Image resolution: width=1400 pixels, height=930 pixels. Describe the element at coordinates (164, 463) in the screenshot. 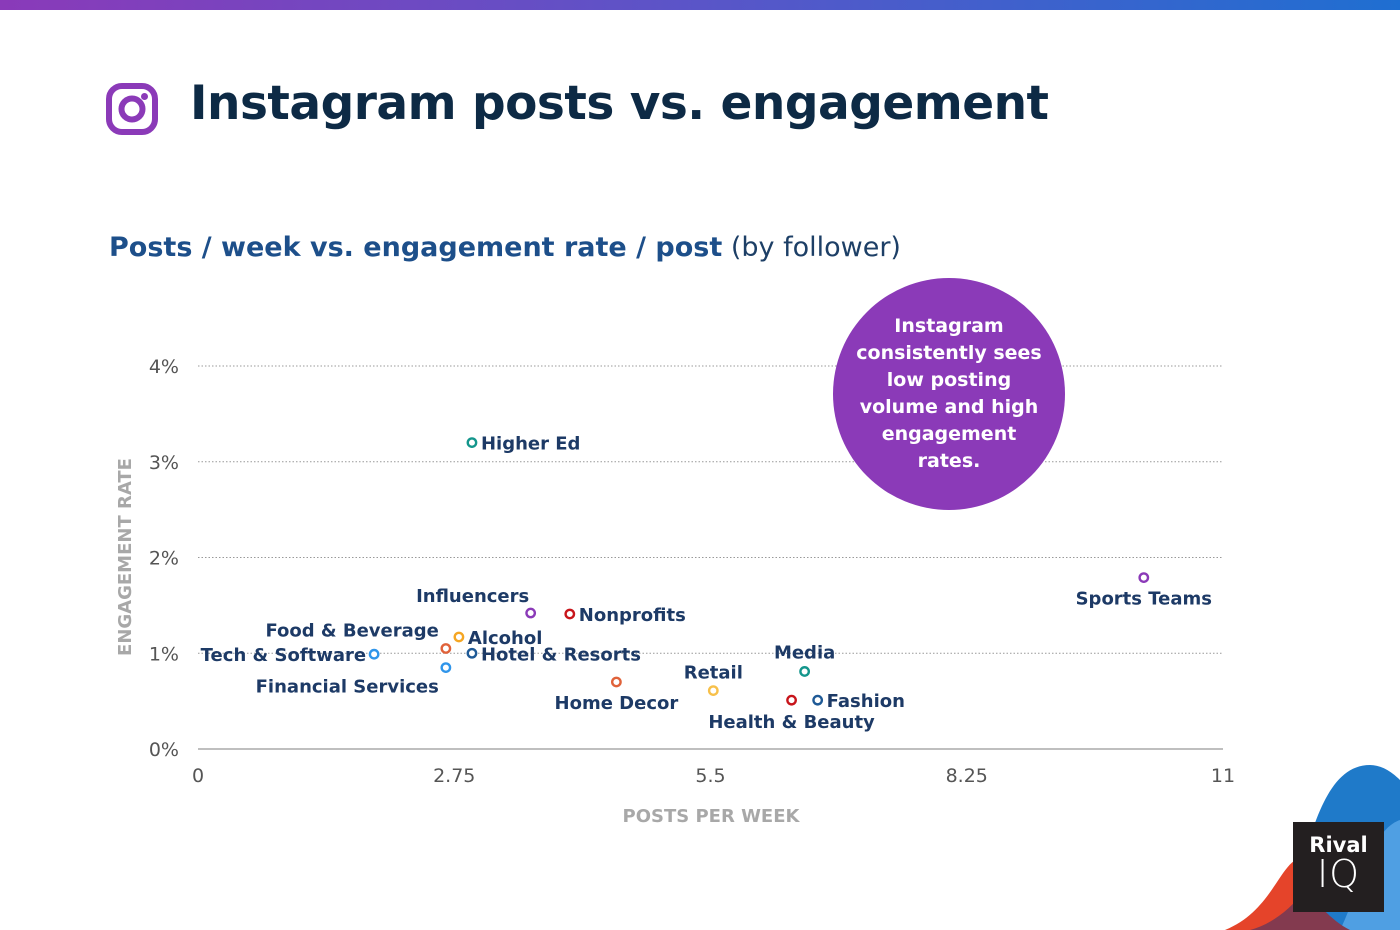

I see `y-tick-label: 3%` at that location.